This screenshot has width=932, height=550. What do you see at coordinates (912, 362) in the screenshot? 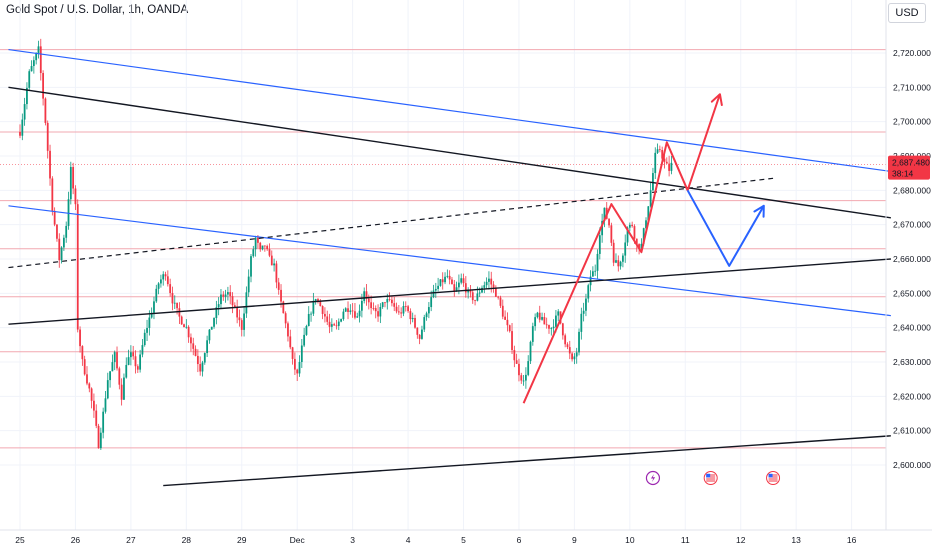
I see `price-tick-label: 2,630.000` at bounding box center [912, 362].